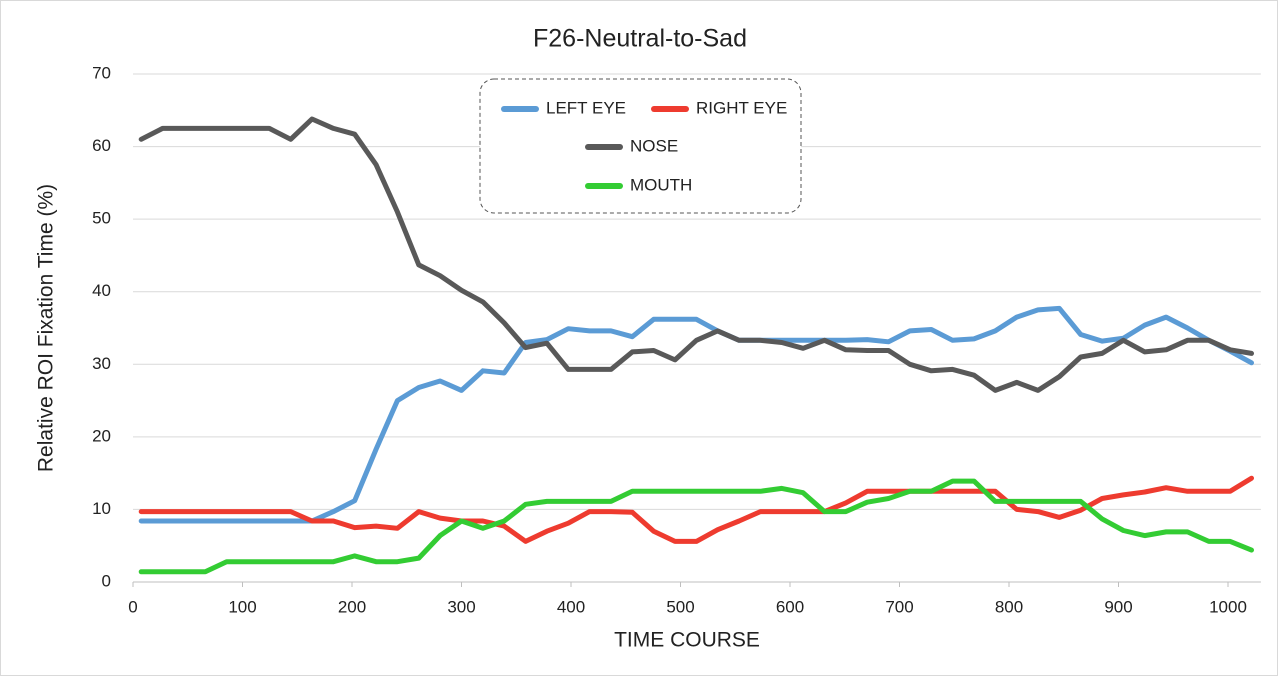 The image size is (1278, 676). Describe the element at coordinates (106, 580) in the screenshot. I see `y-tick-label: 0` at that location.